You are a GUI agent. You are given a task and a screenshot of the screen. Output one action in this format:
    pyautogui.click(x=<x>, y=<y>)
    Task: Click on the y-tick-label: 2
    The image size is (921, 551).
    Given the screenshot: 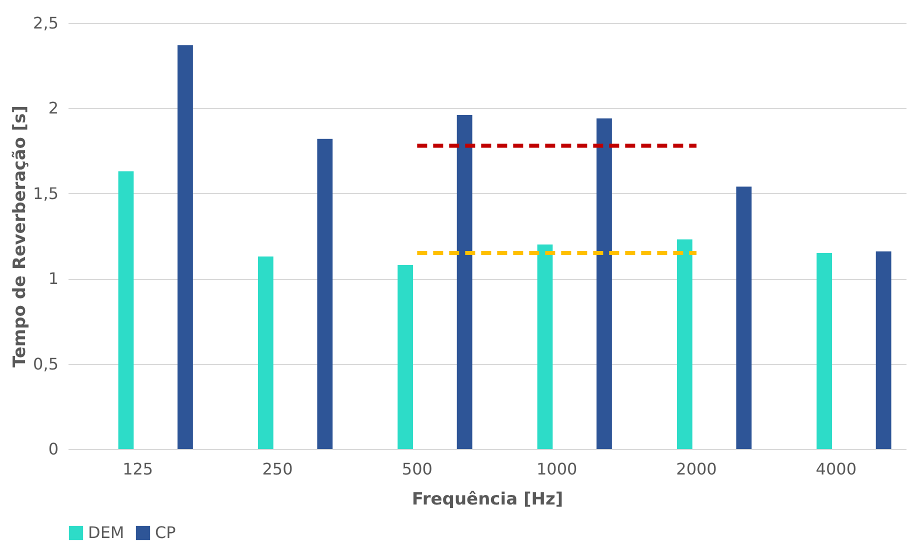 What is the action you would take?
    pyautogui.click(x=53, y=108)
    